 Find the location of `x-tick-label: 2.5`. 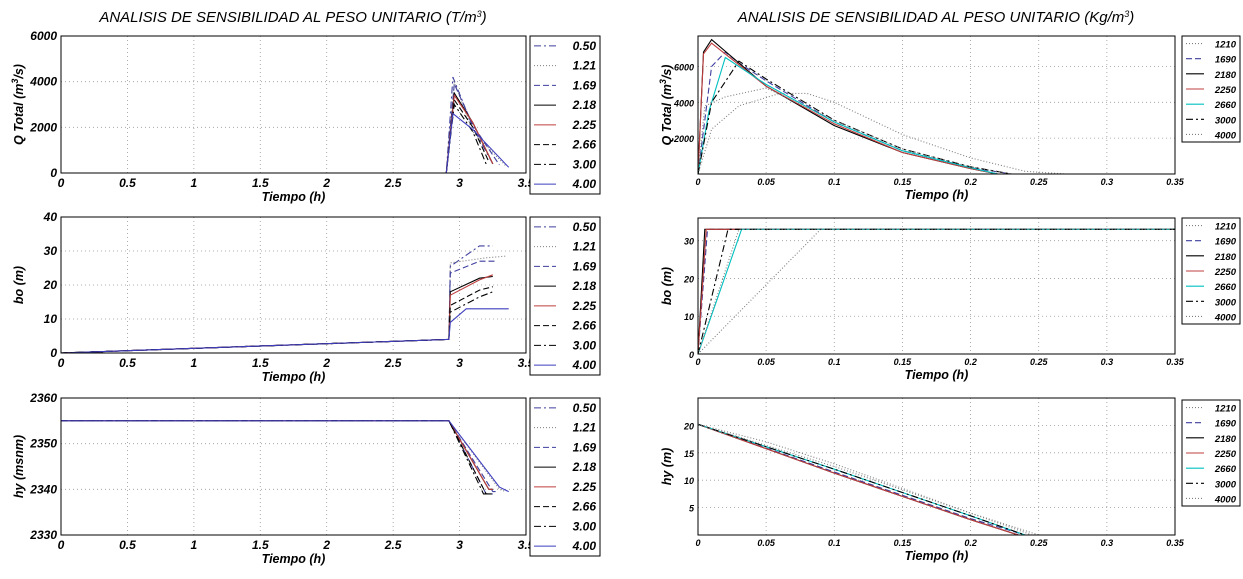

x-tick-label: 2.5 is located at coordinates (393, 363).